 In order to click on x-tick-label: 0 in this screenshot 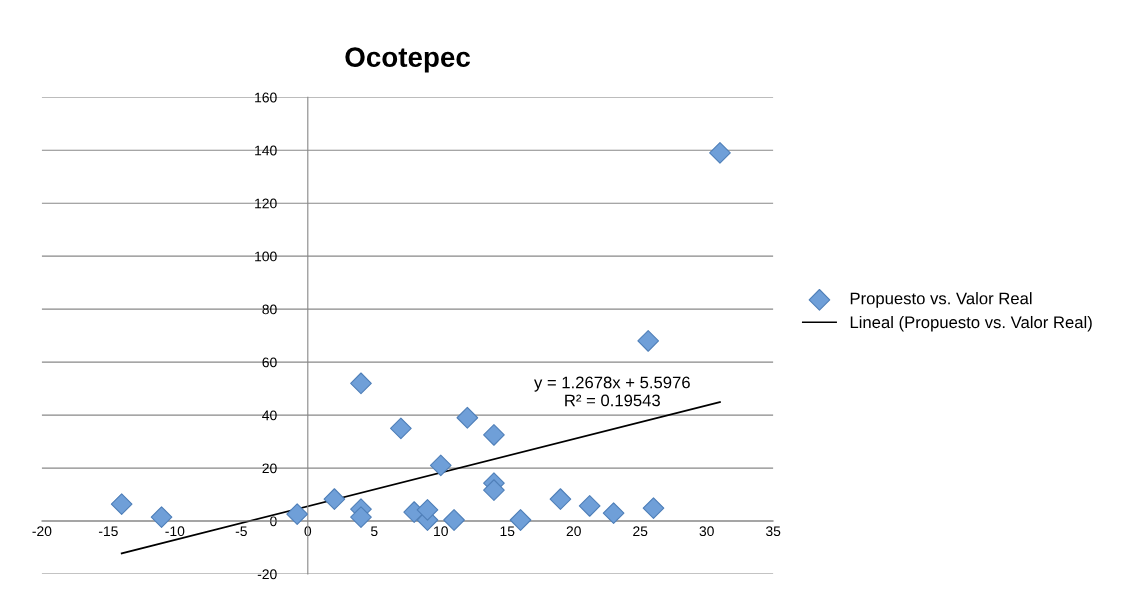, I will do `click(308, 531)`.